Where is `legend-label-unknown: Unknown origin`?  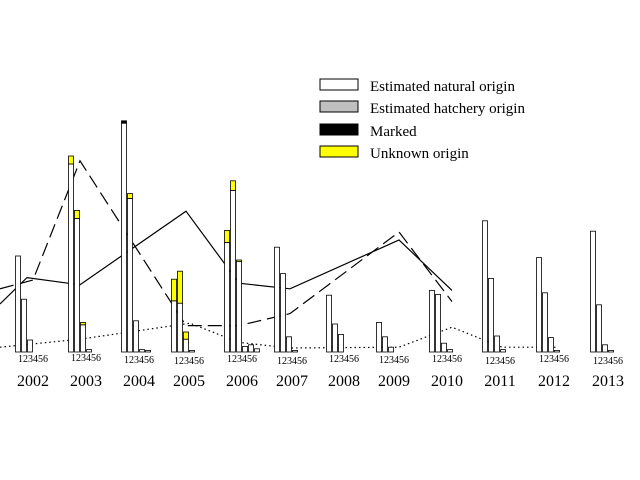
legend-label-unknown: Unknown origin is located at coordinates (419, 154).